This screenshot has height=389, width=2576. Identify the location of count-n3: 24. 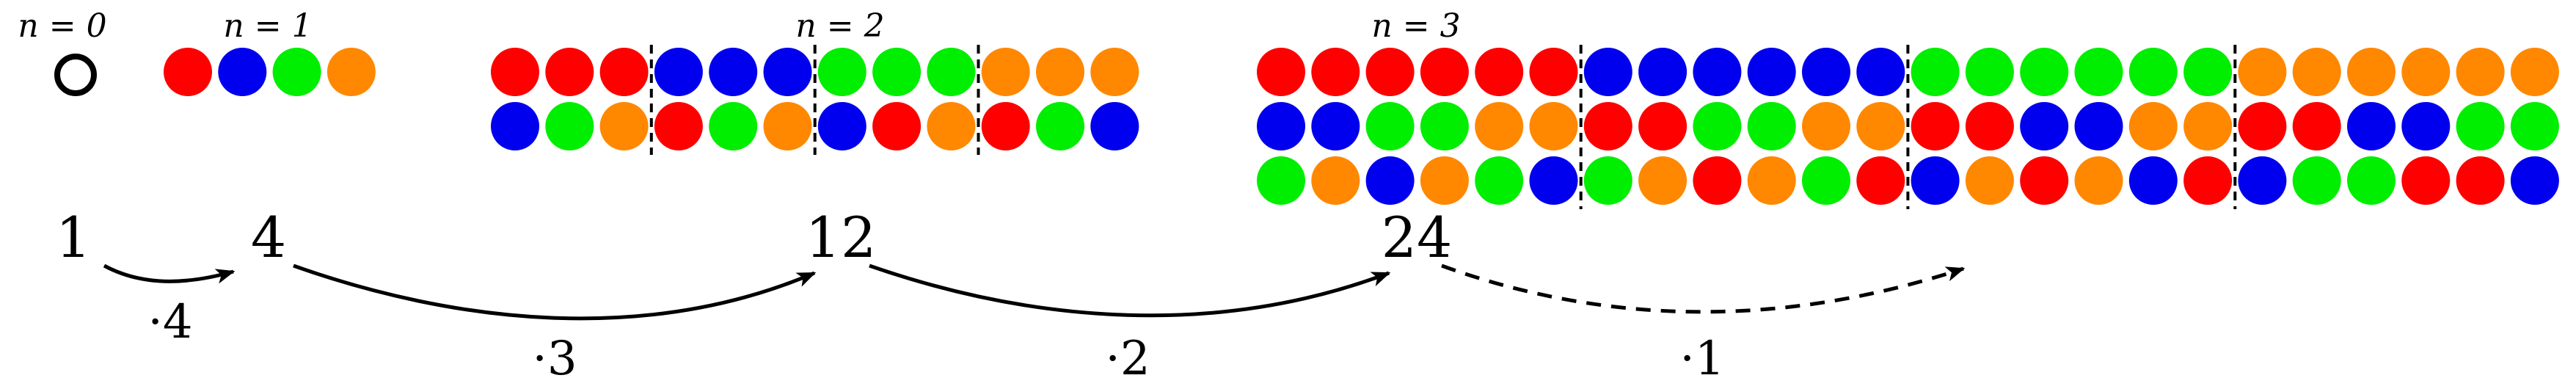
(1418, 237).